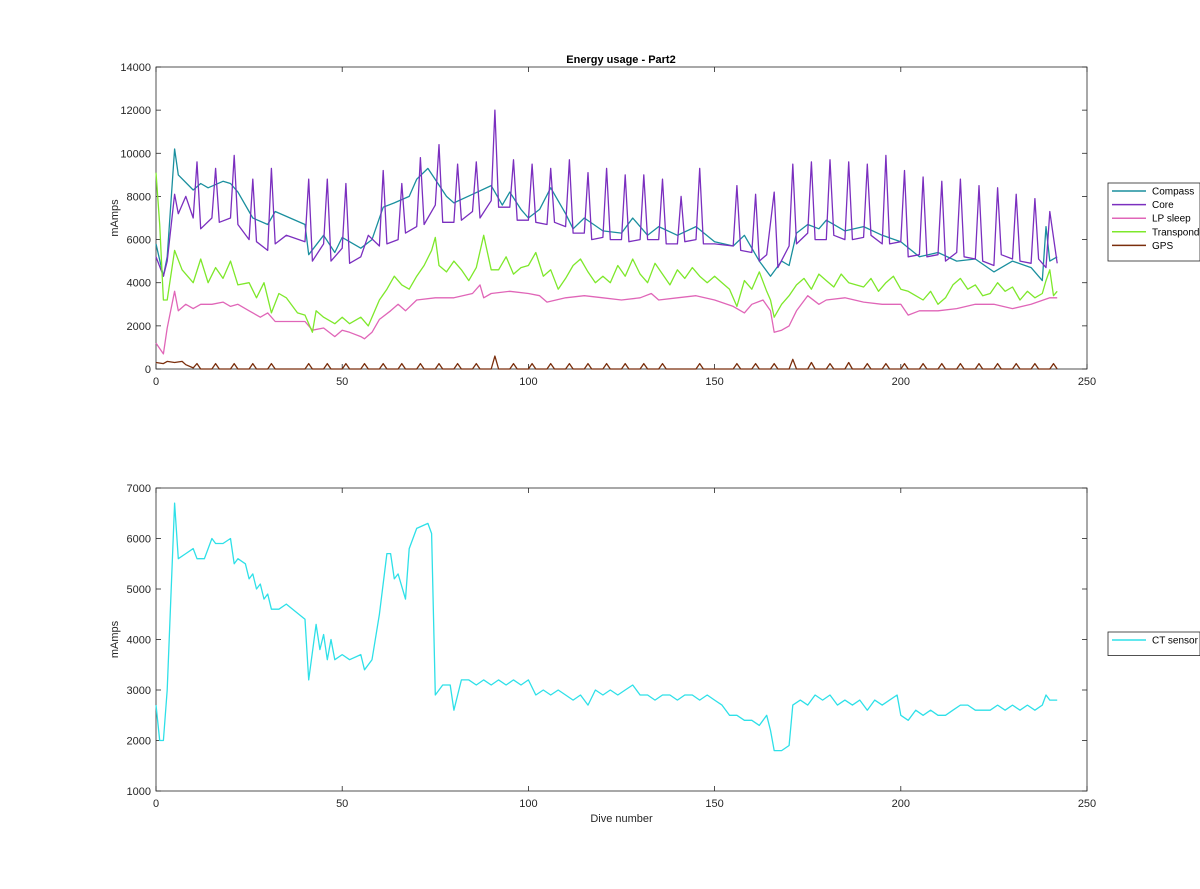 The image size is (1200, 889). I want to click on legend-label: Transponder, so click(1176, 232).